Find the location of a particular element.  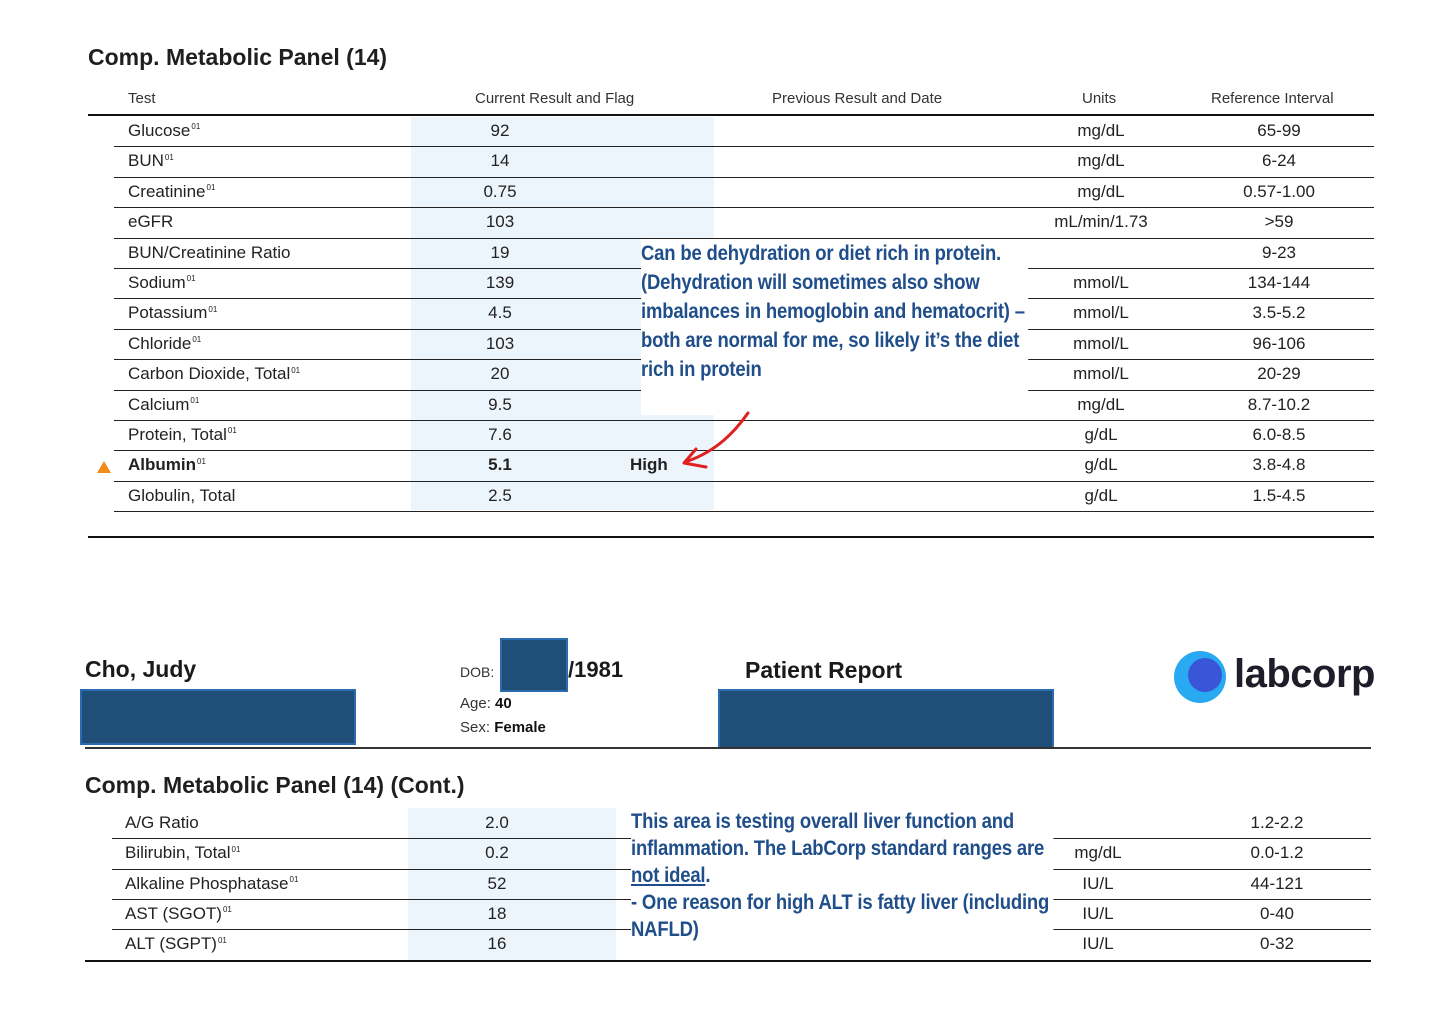

test-name: Sodium01 is located at coordinates (162, 283).